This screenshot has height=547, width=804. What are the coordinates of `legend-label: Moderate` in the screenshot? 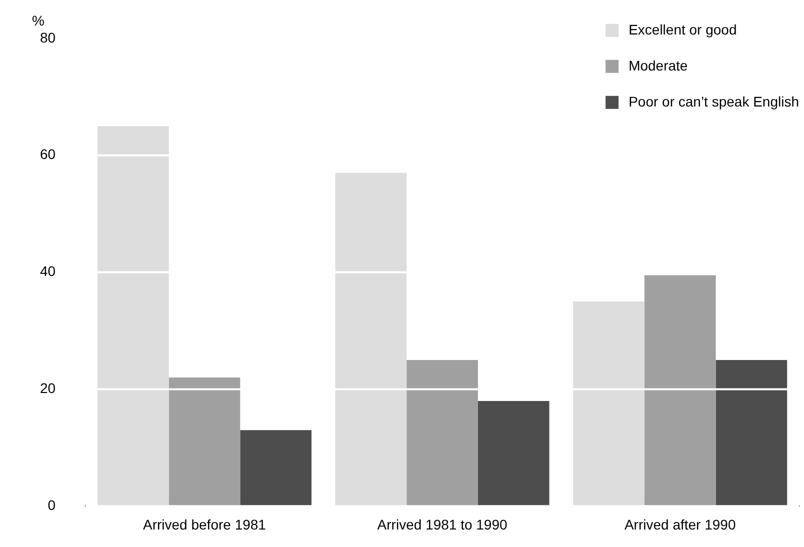 It's located at (658, 65).